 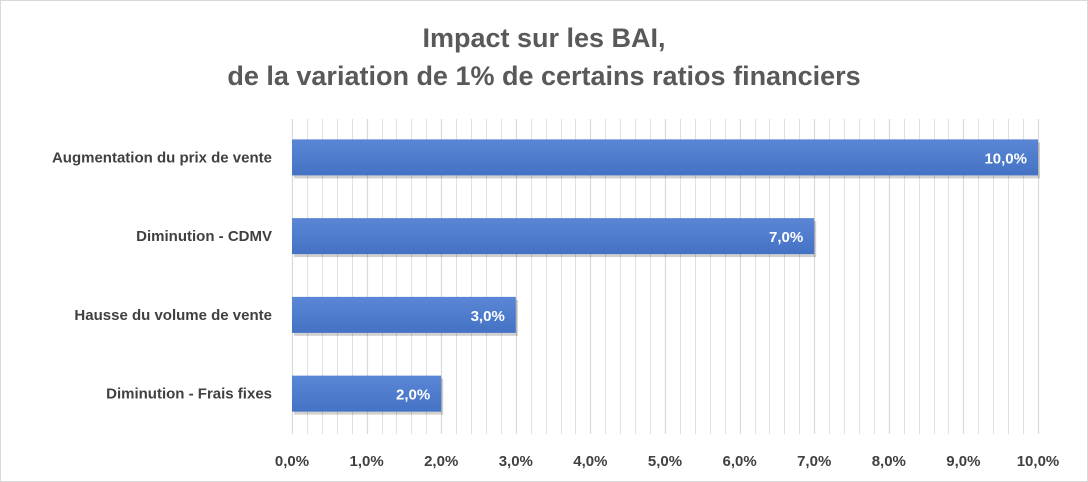 What do you see at coordinates (590, 461) in the screenshot?
I see `x-tick-label: 4,0%` at bounding box center [590, 461].